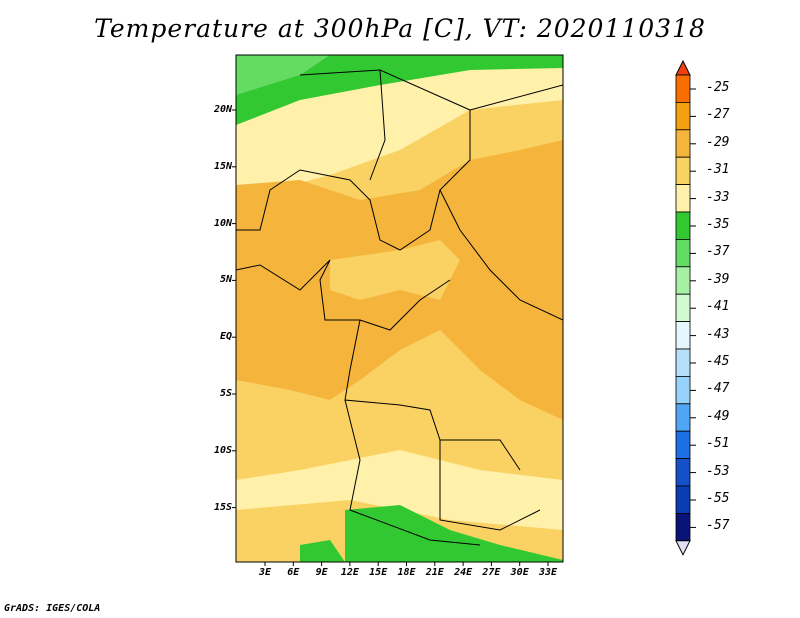 This screenshot has height=618, width=800. Describe the element at coordinates (683, 67) in the screenshot. I see `colorbar-top-arrow` at that location.